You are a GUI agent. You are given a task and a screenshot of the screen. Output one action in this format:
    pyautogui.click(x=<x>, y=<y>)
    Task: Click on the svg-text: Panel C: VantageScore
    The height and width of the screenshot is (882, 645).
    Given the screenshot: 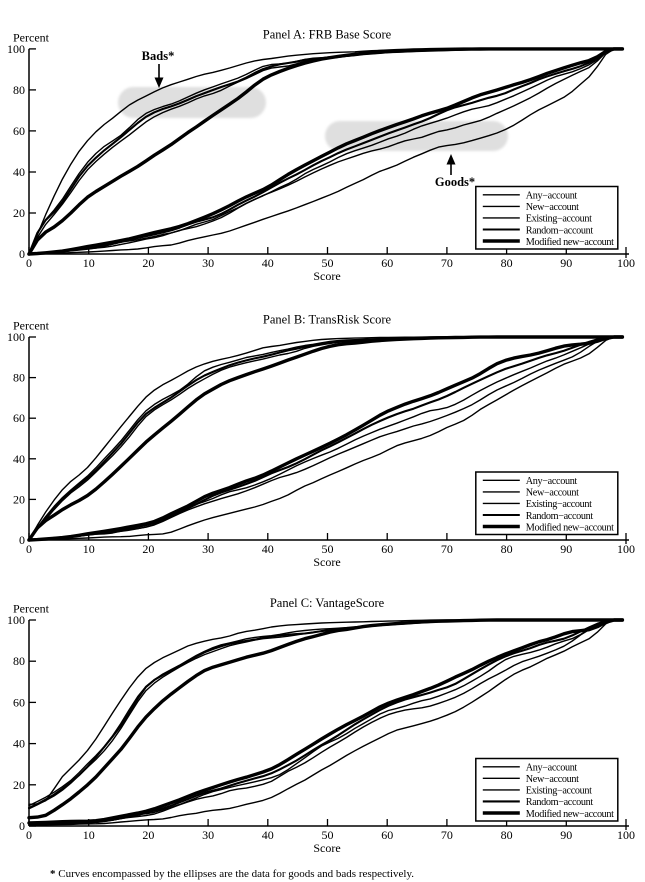 What is the action you would take?
    pyautogui.click(x=327, y=603)
    